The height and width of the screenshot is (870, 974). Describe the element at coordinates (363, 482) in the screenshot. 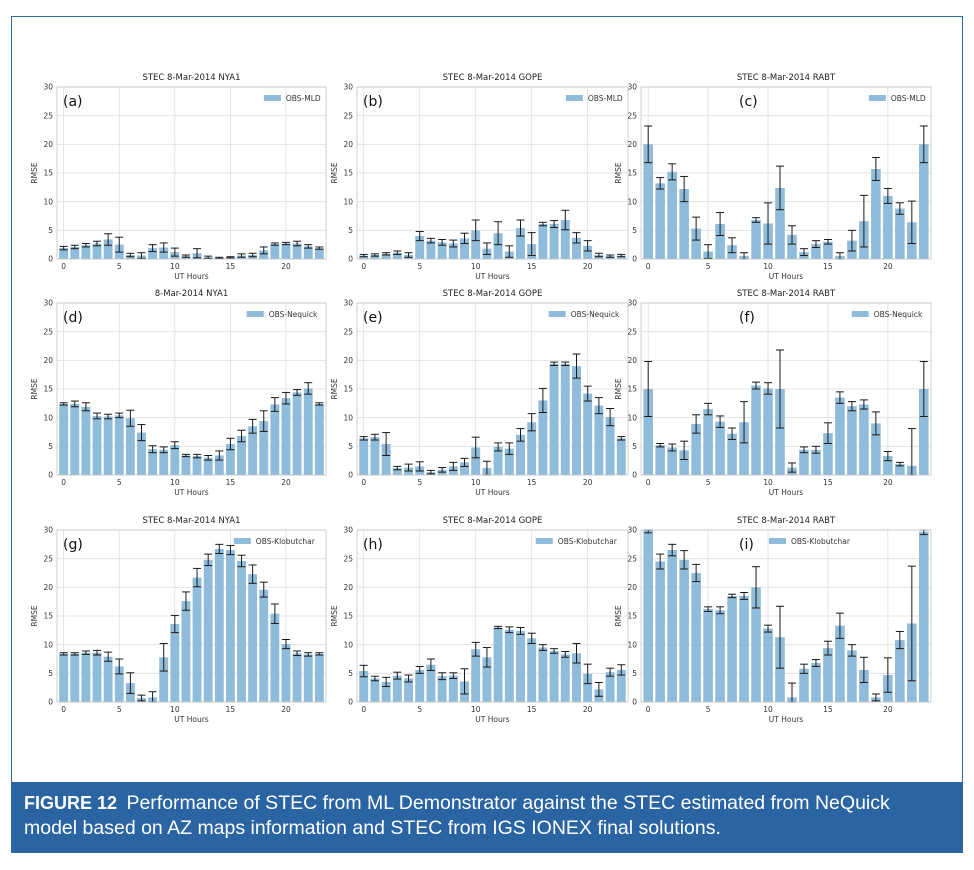

I see `chart-4-xtick-0: 0` at that location.